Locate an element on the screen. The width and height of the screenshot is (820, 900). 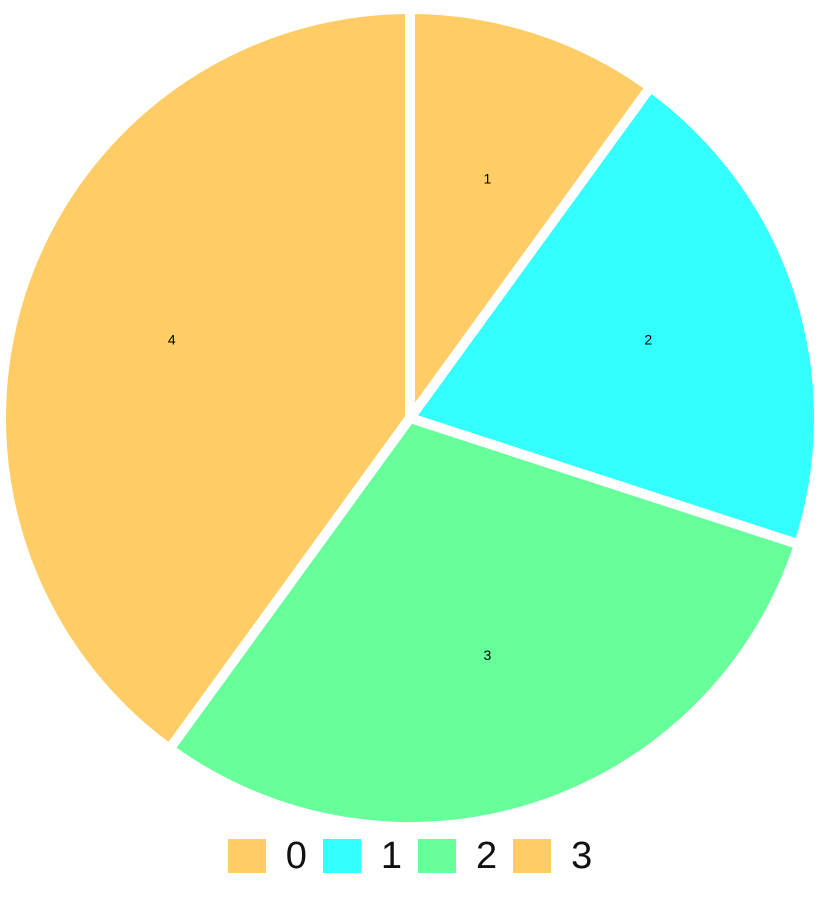
legend-label-3: 3 is located at coordinates (582, 856).